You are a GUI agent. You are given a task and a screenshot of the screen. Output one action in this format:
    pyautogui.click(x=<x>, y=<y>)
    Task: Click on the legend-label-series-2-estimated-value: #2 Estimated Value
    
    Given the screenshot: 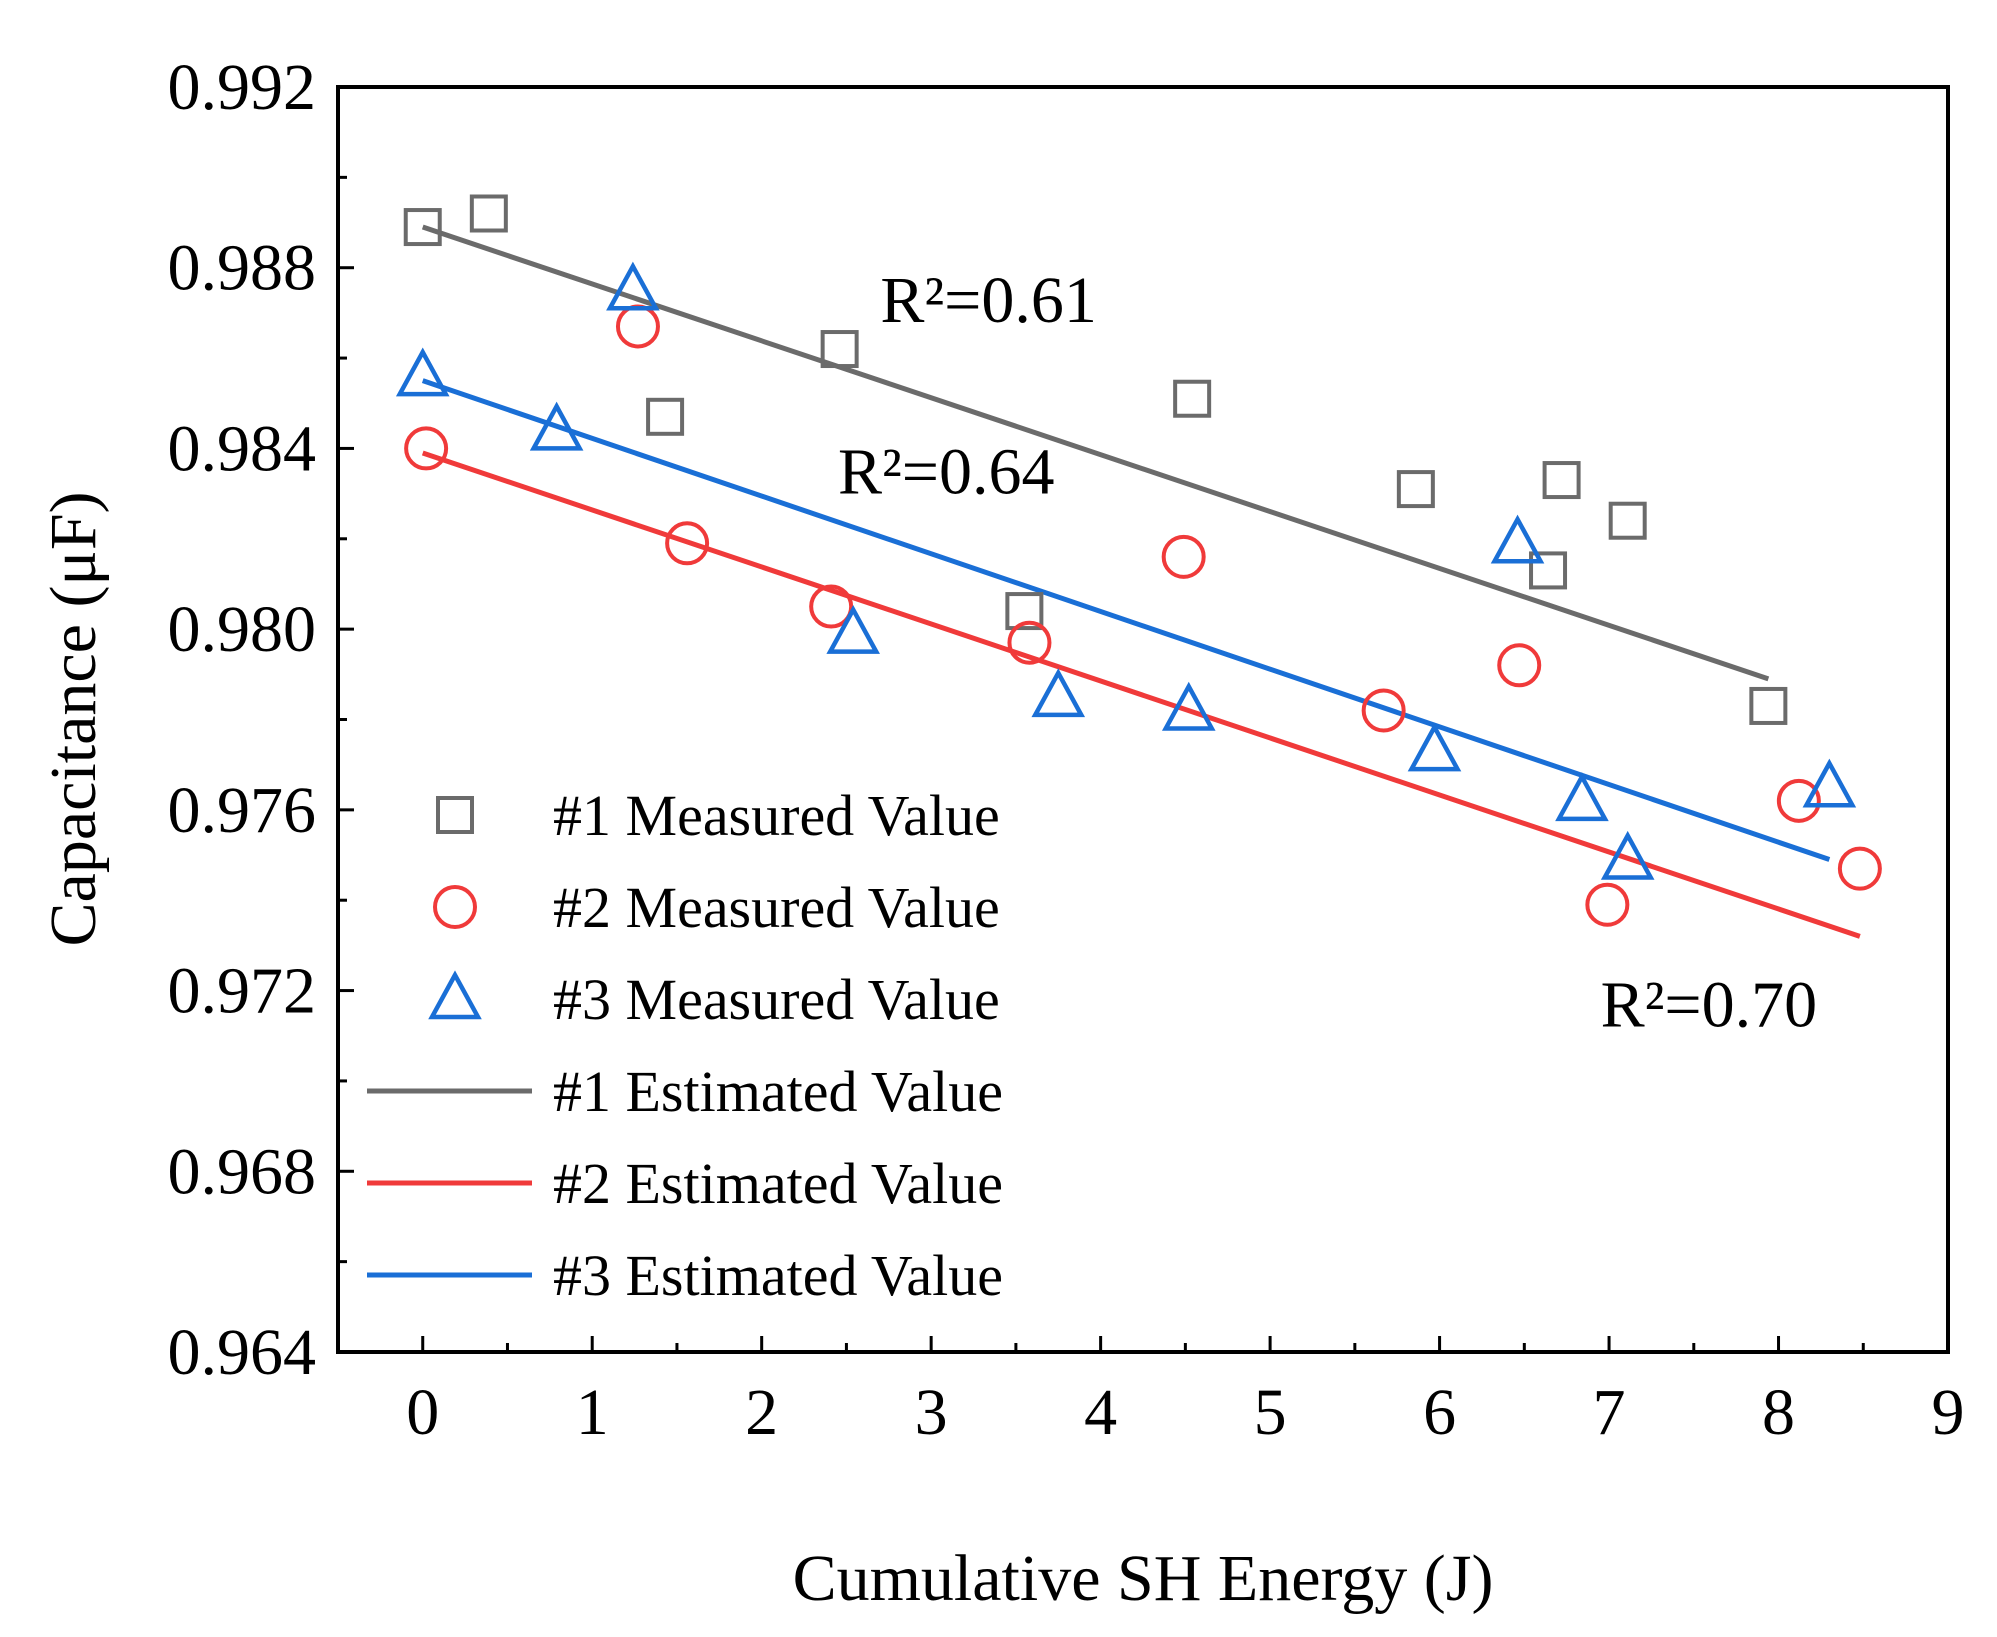 What is the action you would take?
    pyautogui.click(x=778, y=1183)
    